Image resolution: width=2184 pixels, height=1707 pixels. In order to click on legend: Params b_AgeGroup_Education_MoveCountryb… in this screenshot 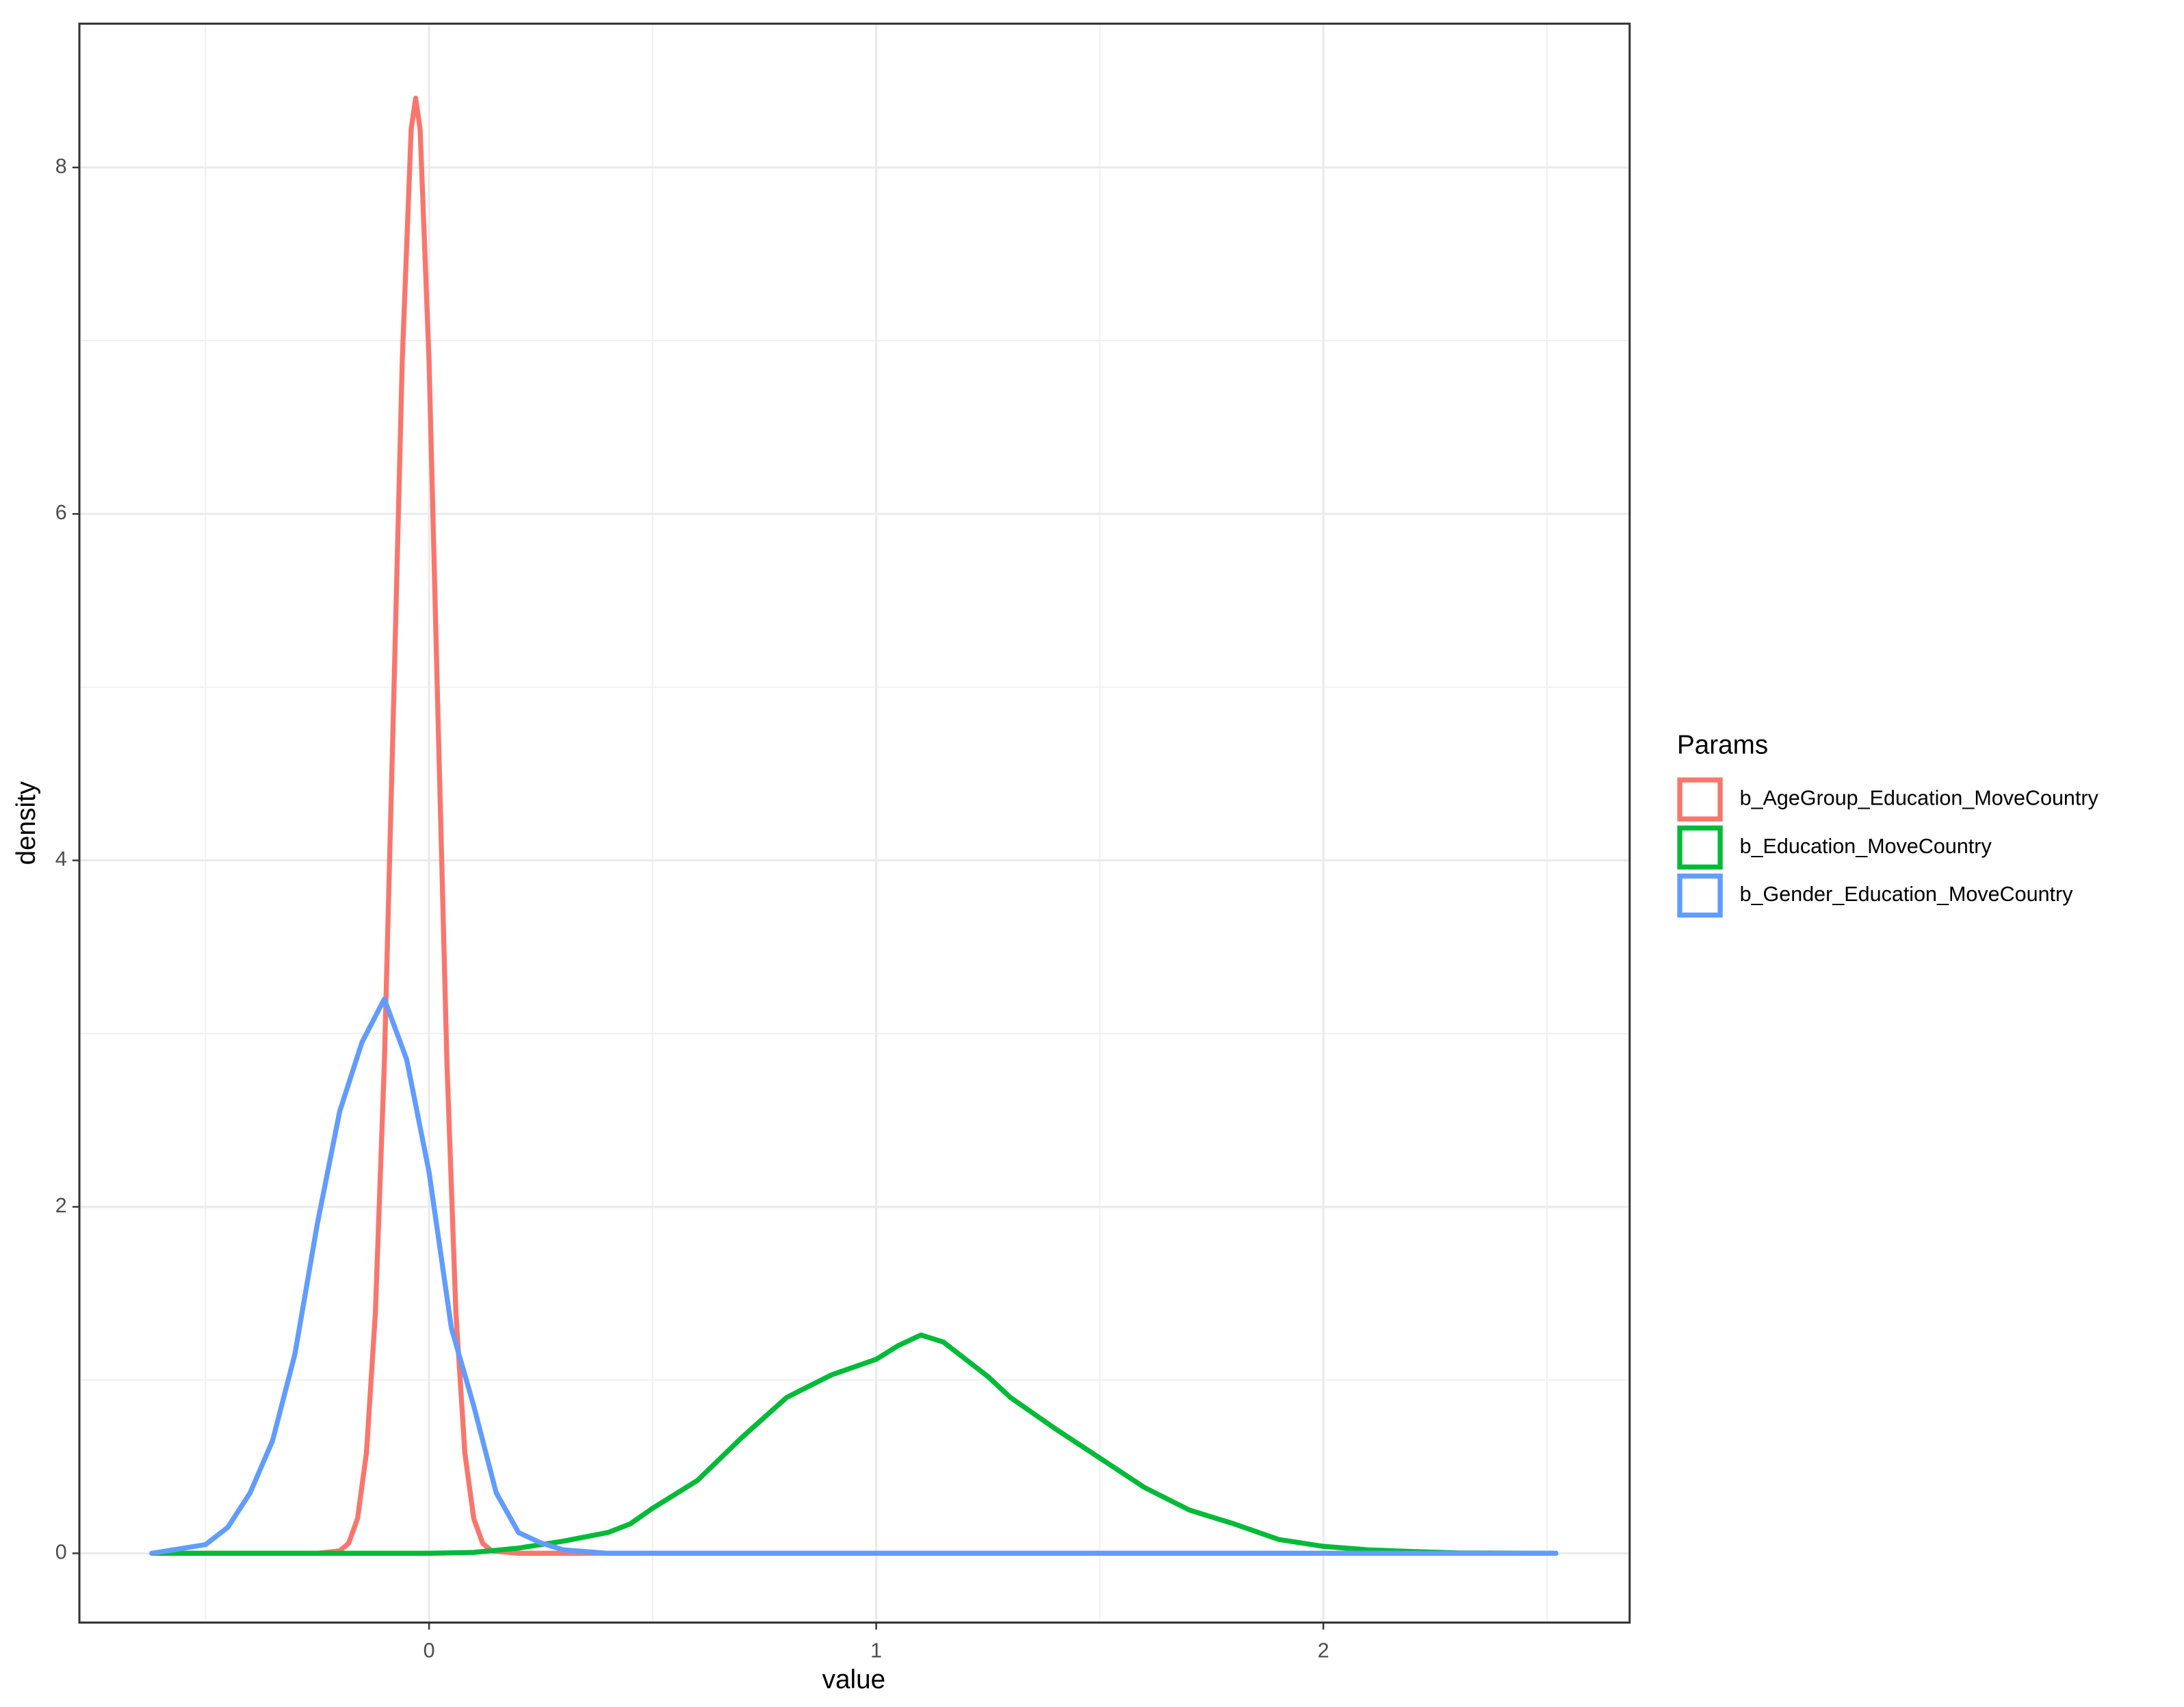, I will do `click(1888, 824)`.